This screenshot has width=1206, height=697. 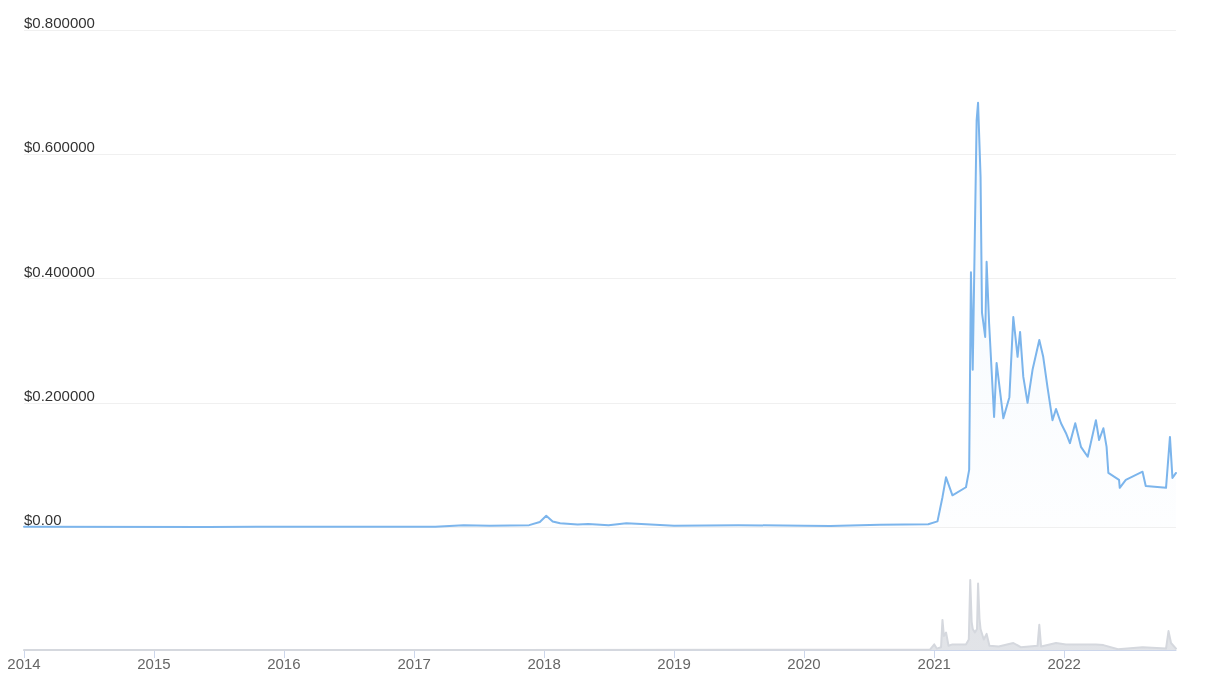 I want to click on x-tick-label: 2019, so click(x=674, y=663).